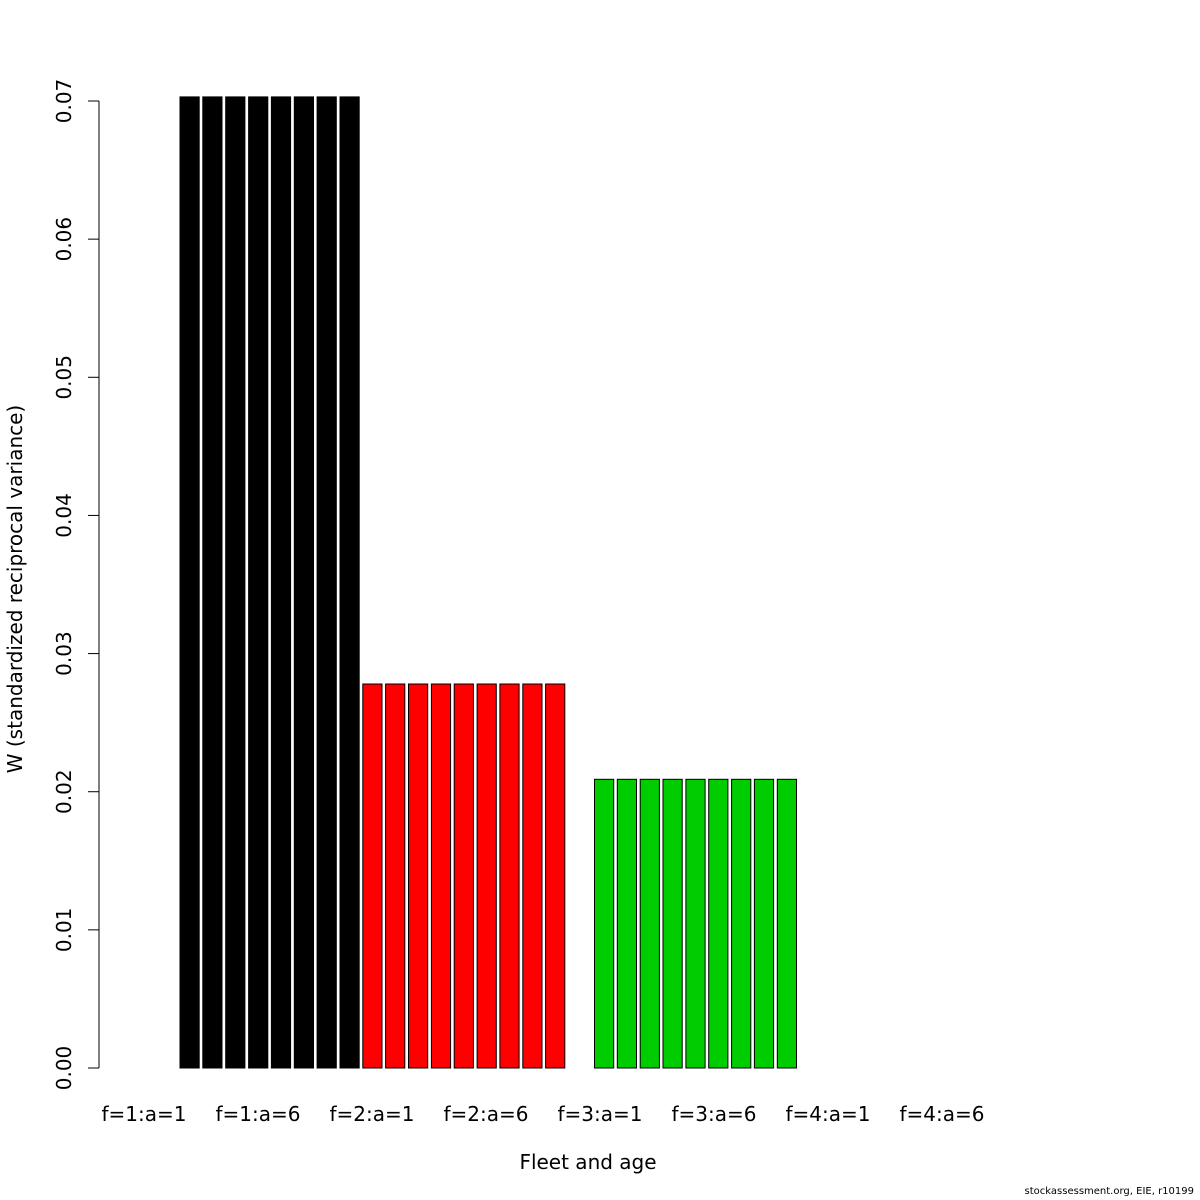 Image resolution: width=1200 pixels, height=1200 pixels. I want to click on x-tick-label: f=3:a=1, so click(600, 1114).